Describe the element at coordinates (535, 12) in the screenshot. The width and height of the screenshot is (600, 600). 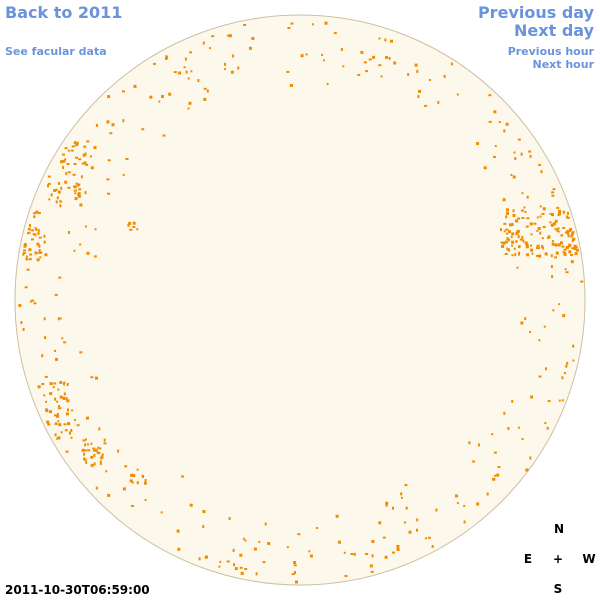
I see `previous-day-link: Previous day` at that location.